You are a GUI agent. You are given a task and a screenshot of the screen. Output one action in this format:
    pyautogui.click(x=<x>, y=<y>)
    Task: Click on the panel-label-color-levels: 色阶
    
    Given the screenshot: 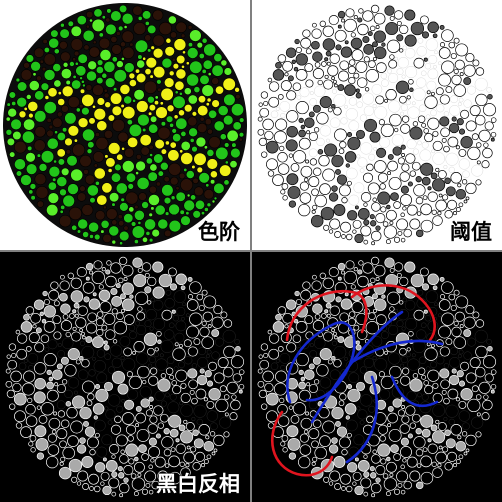 What is the action you would take?
    pyautogui.click(x=219, y=232)
    